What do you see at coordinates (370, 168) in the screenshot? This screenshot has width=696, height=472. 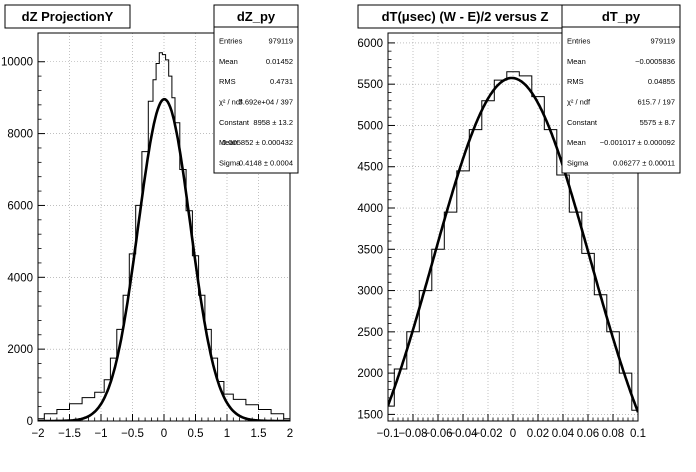 I see `y-tick-label: 4500` at bounding box center [370, 168].